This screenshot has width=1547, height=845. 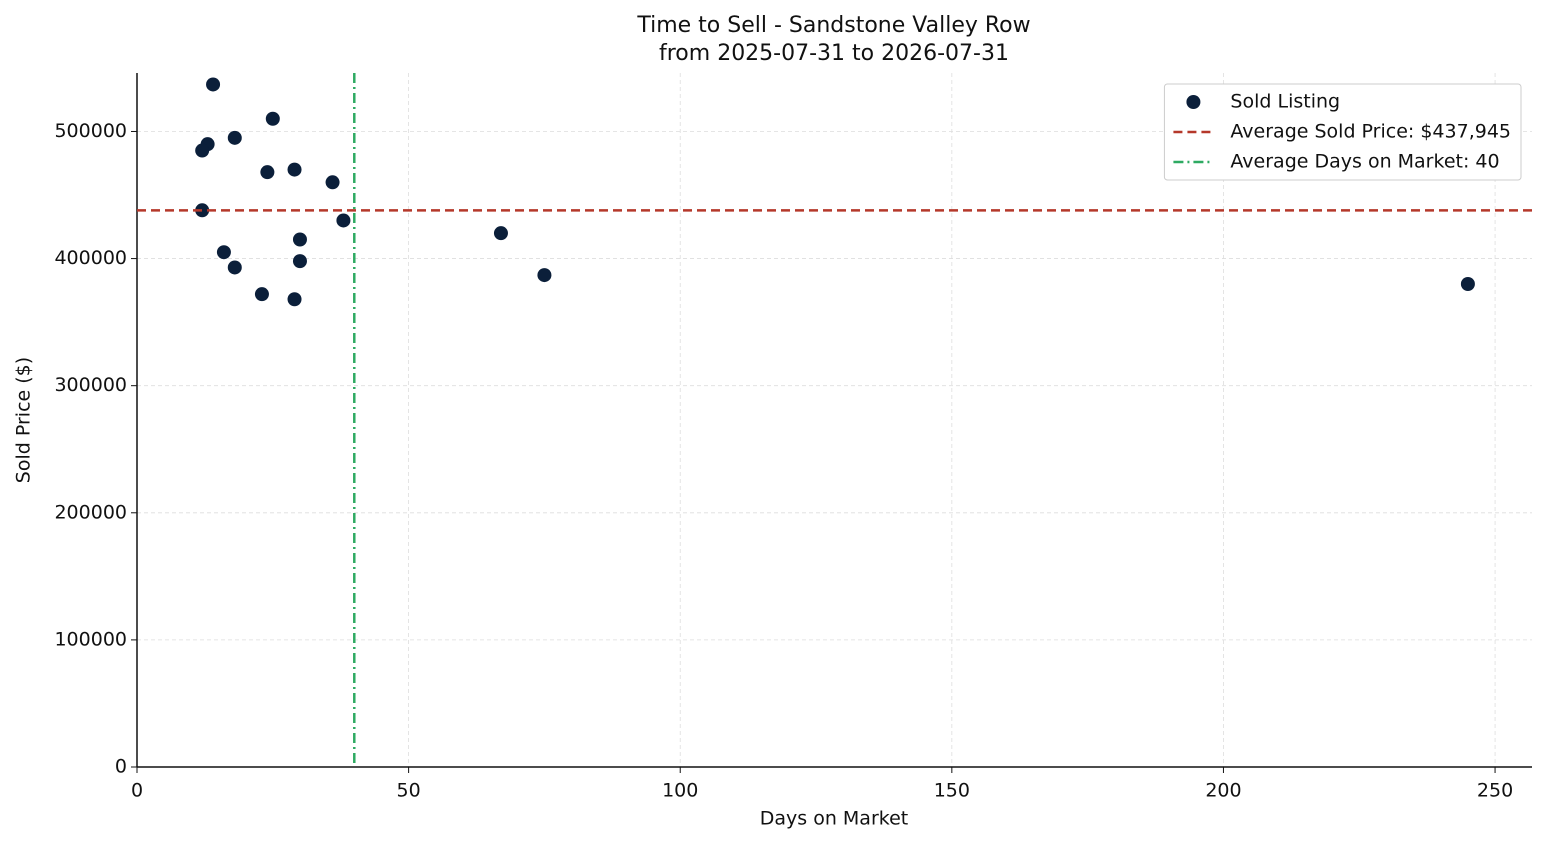 What do you see at coordinates (1193, 102) in the screenshot?
I see `legend-marker` at bounding box center [1193, 102].